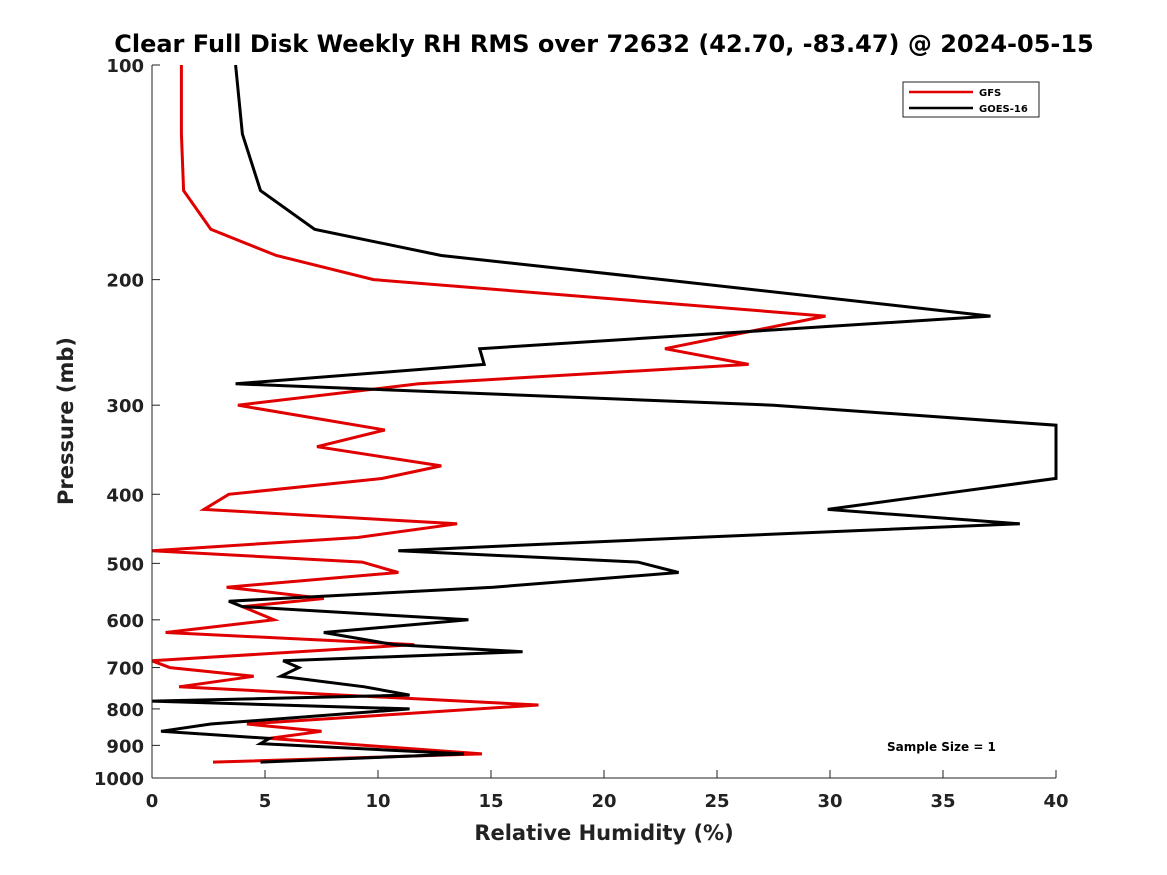  What do you see at coordinates (152, 801) in the screenshot?
I see `x-tick-label: 0` at bounding box center [152, 801].